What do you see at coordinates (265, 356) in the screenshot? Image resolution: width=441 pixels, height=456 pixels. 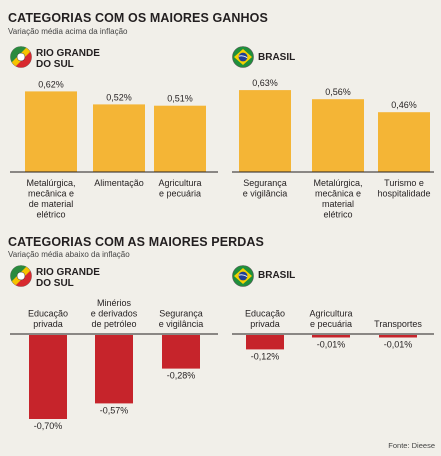 I see `value-label: -0,12%` at bounding box center [265, 356].